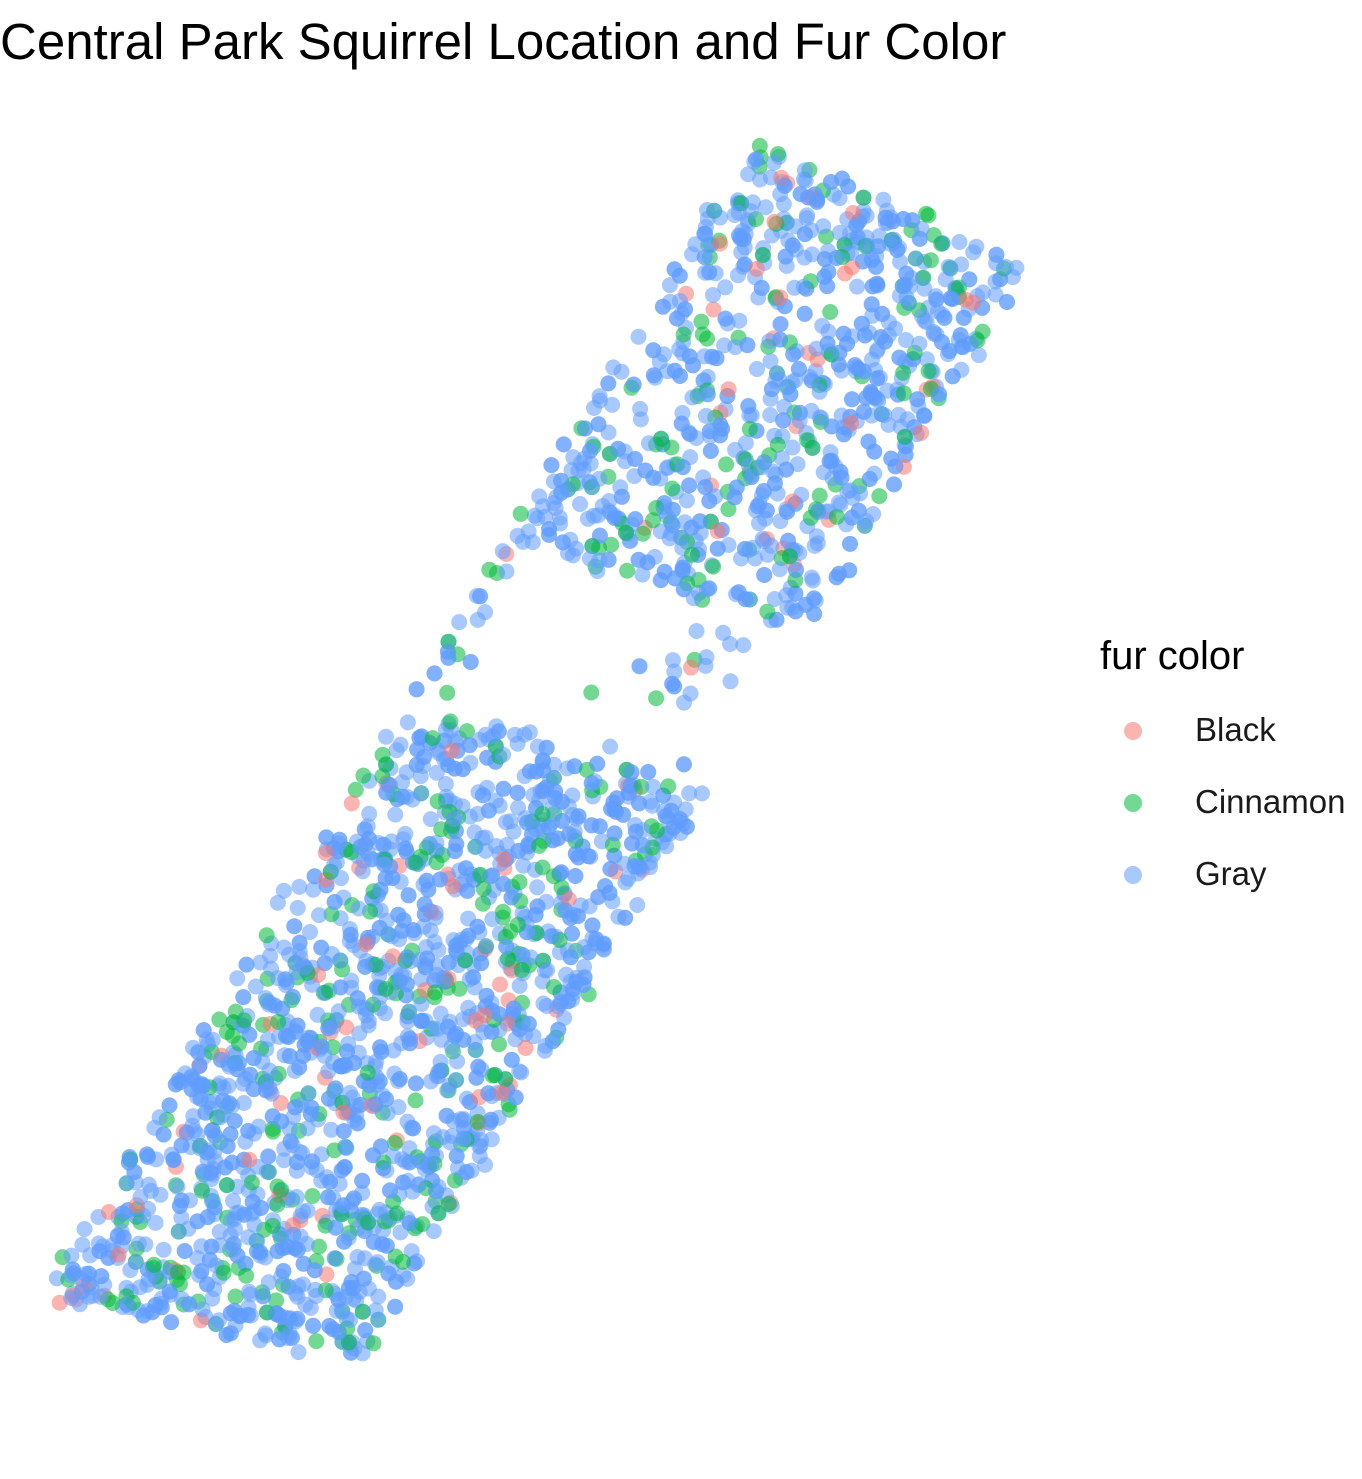 The image size is (1362, 1479). Describe the element at coordinates (1231, 772) in the screenshot. I see `legend: fur color Black Cinnamon Gray` at that location.